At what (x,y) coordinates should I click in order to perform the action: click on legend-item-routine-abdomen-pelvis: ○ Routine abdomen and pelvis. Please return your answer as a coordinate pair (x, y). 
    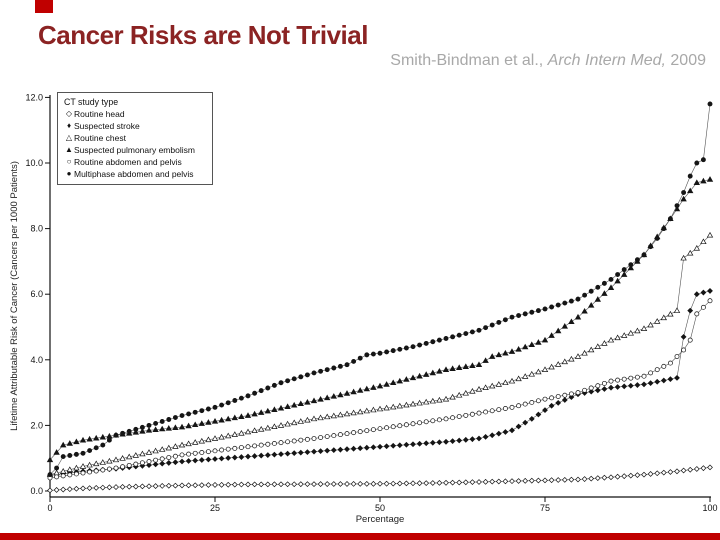
    Looking at the image, I should click on (136, 162).